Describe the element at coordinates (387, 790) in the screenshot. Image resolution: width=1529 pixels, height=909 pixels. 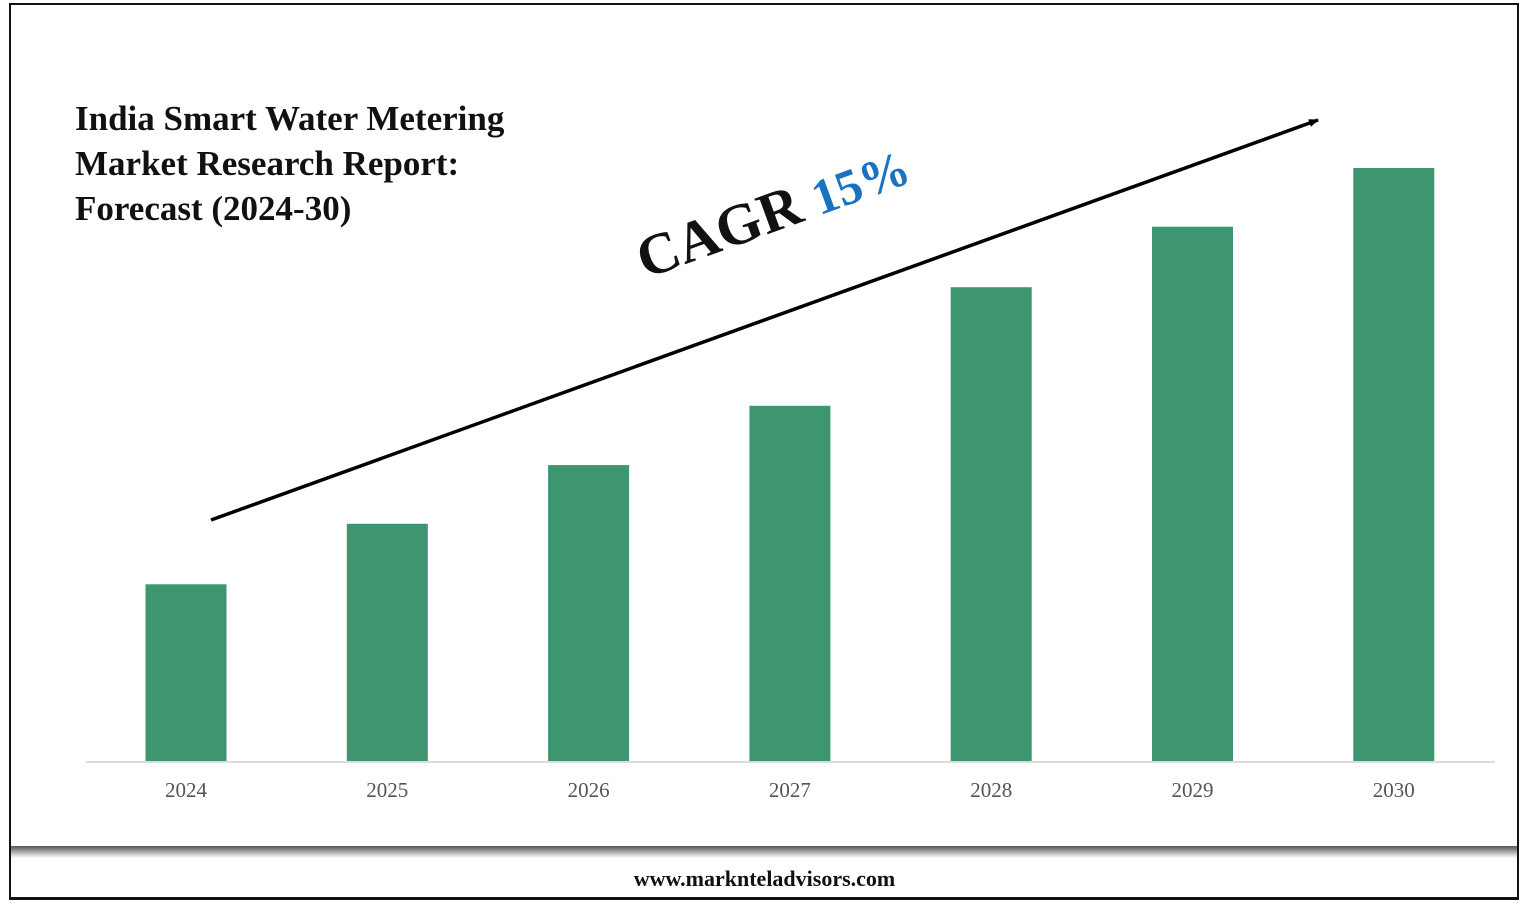
I see `x-tick-label: 2025` at that location.